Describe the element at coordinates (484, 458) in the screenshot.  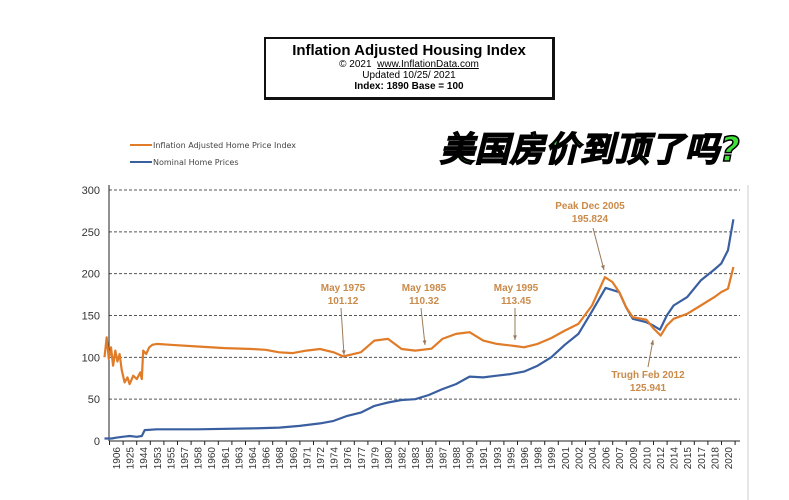
I see `x-tick-label: 1991` at that location.